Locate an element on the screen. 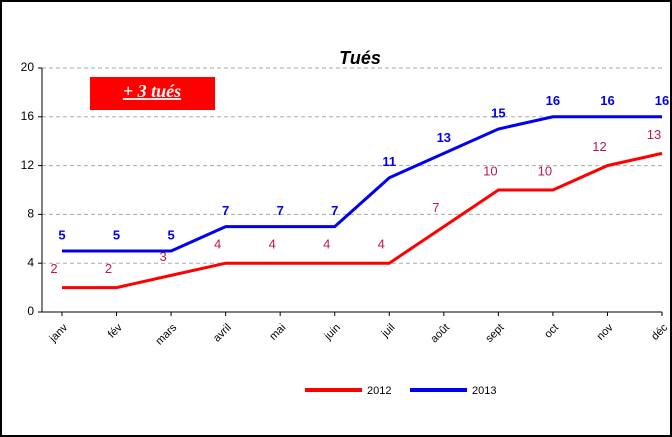  legend-label: 2013 is located at coordinates (484, 391).